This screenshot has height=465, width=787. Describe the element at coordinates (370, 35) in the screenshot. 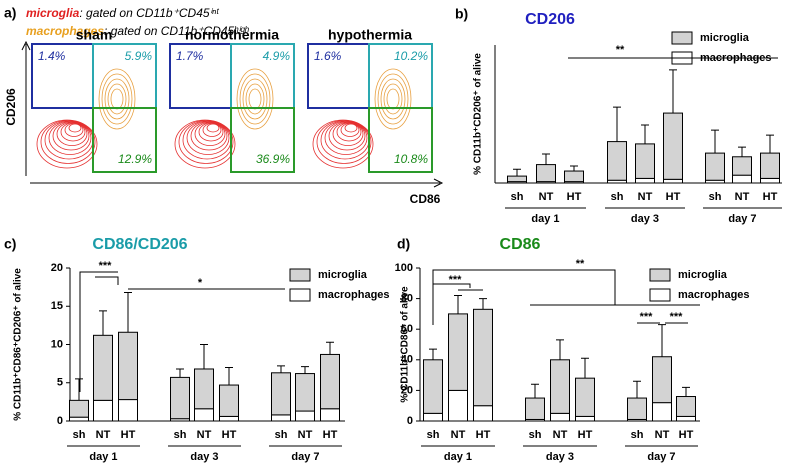

I see `plot-title: hypothermia` at that location.